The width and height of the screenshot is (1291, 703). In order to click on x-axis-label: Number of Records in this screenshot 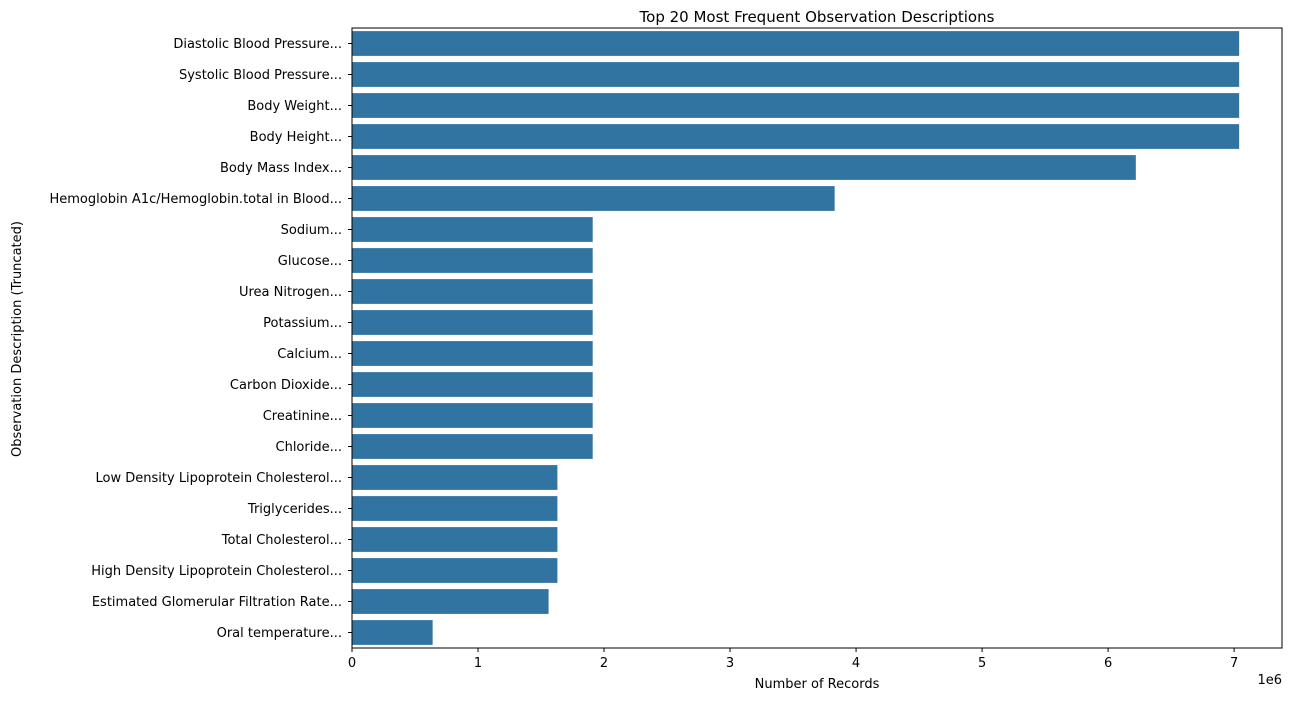, I will do `click(817, 684)`.